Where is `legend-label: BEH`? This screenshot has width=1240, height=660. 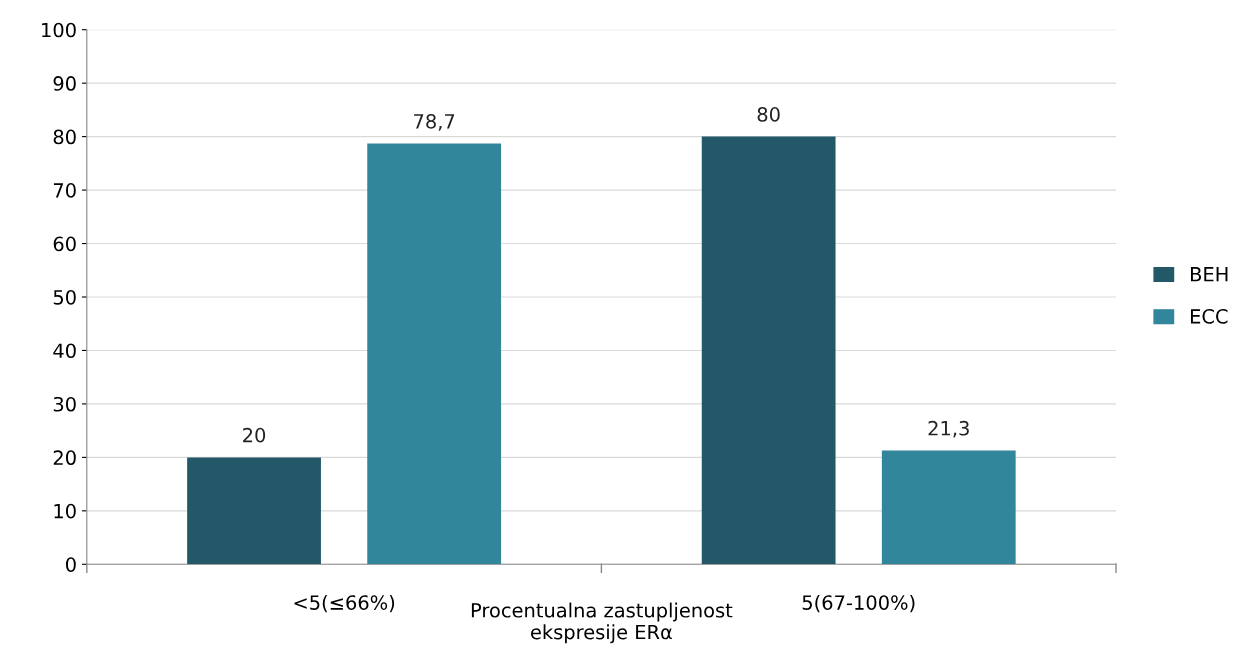 legend-label: BEH is located at coordinates (1209, 274).